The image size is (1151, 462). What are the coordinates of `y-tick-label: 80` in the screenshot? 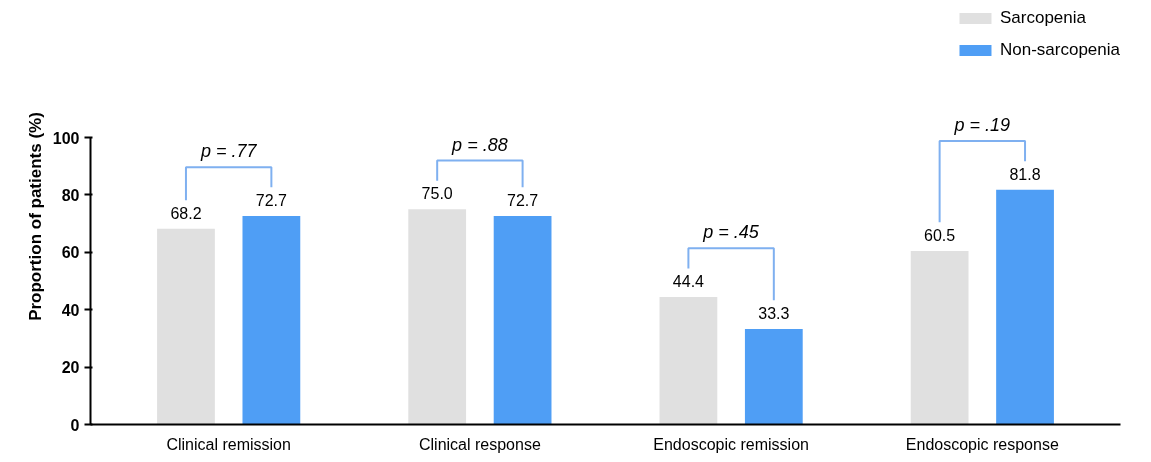 It's located at (70, 195).